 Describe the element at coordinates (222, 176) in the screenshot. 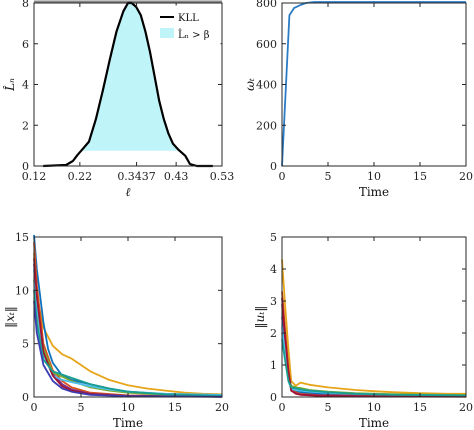

I see `x-tick-label: 0.53` at that location.